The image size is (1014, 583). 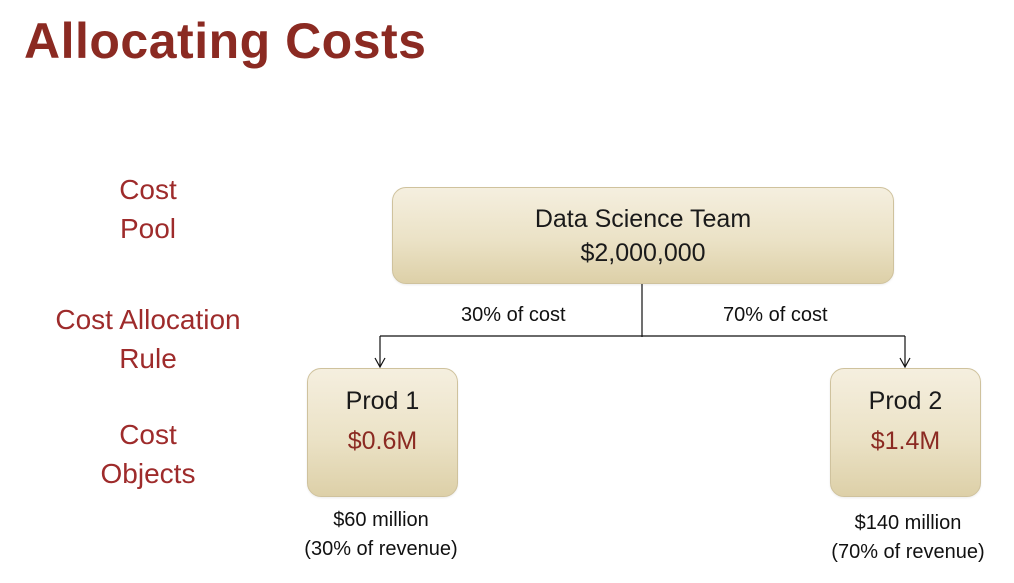 I want to click on cost-object-box-prod2: Prod 2 $1.4M, so click(x=905, y=432).